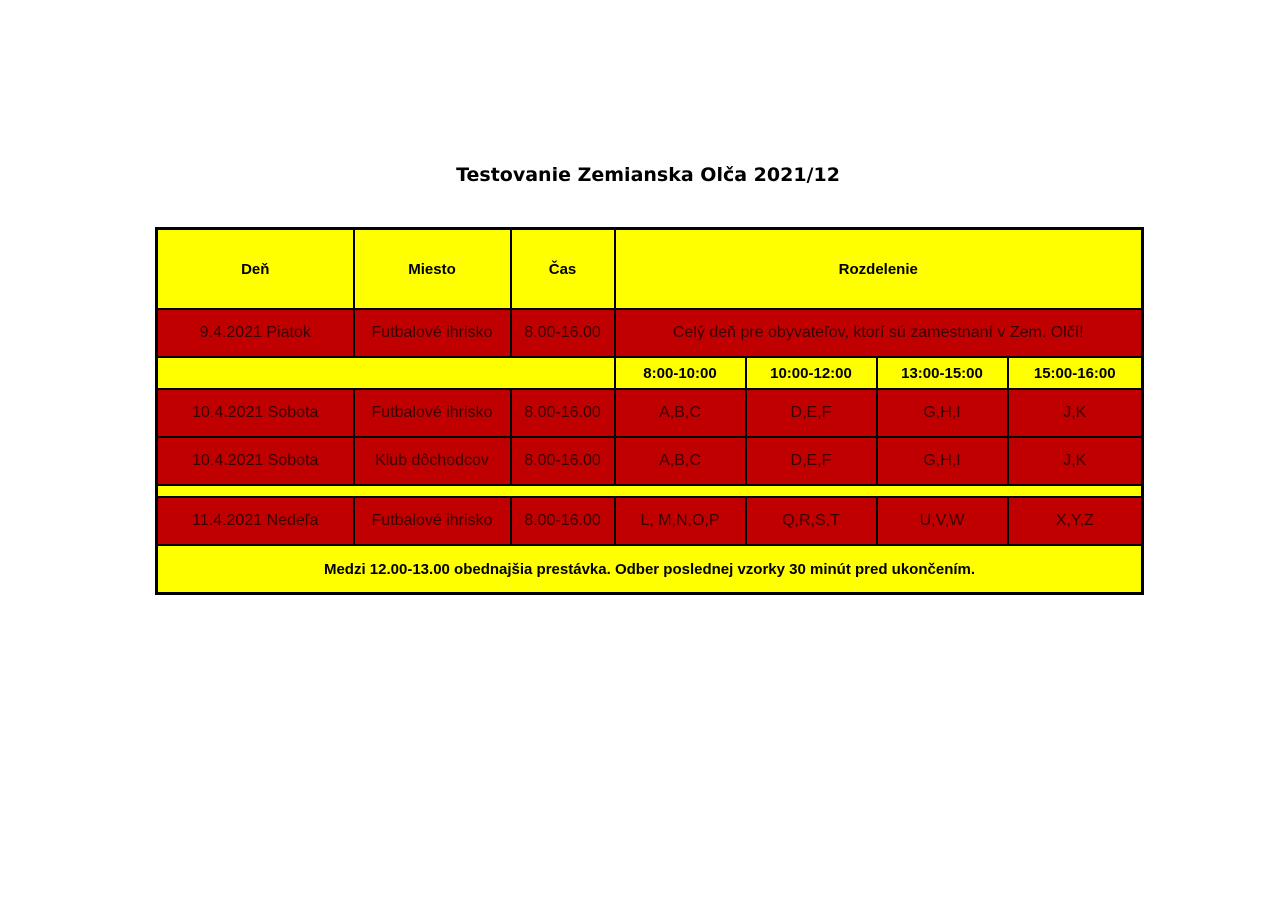 Image resolution: width=1280 pixels, height=905 pixels. What do you see at coordinates (385, 373) in the screenshot?
I see `slot-spacer` at bounding box center [385, 373].